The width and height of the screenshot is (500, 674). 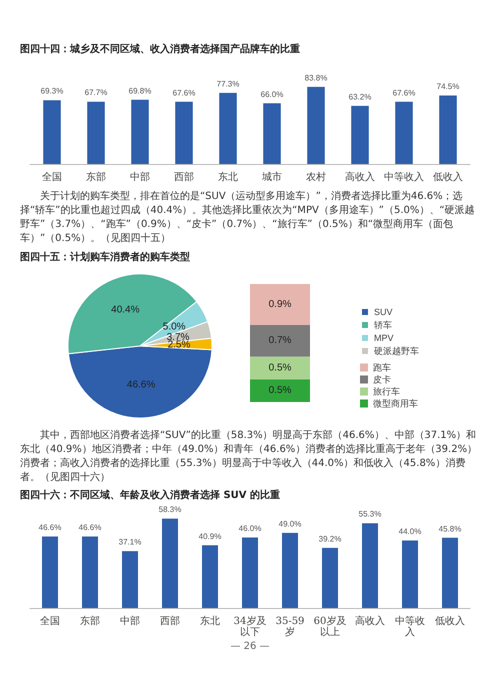 What do you see at coordinates (170, 509) in the screenshot?
I see `data-label: 58.3%` at bounding box center [170, 509].